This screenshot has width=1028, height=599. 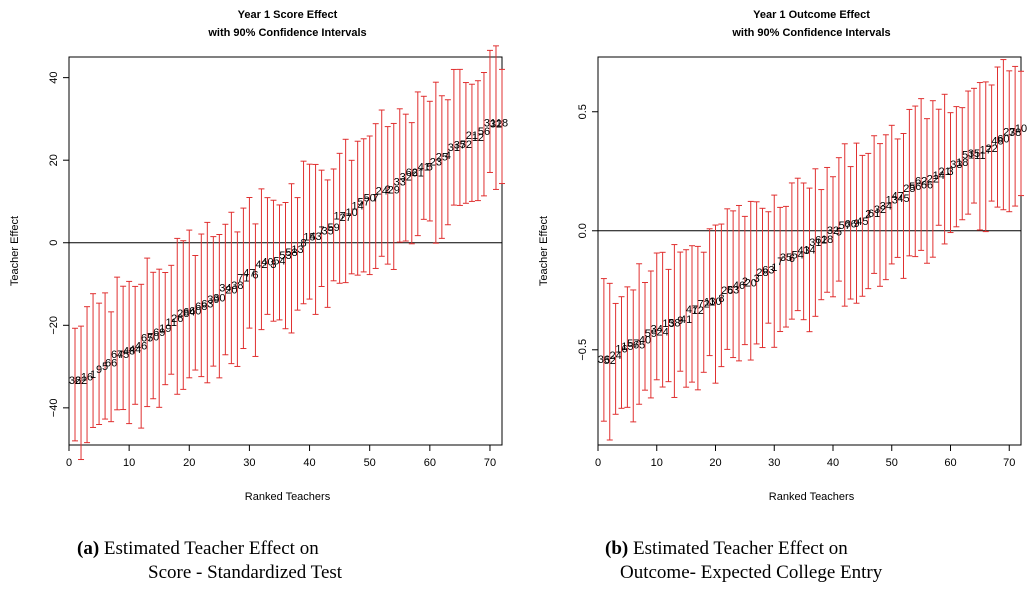 I want to click on teacher-id-label: 68, so click(x=201, y=307).